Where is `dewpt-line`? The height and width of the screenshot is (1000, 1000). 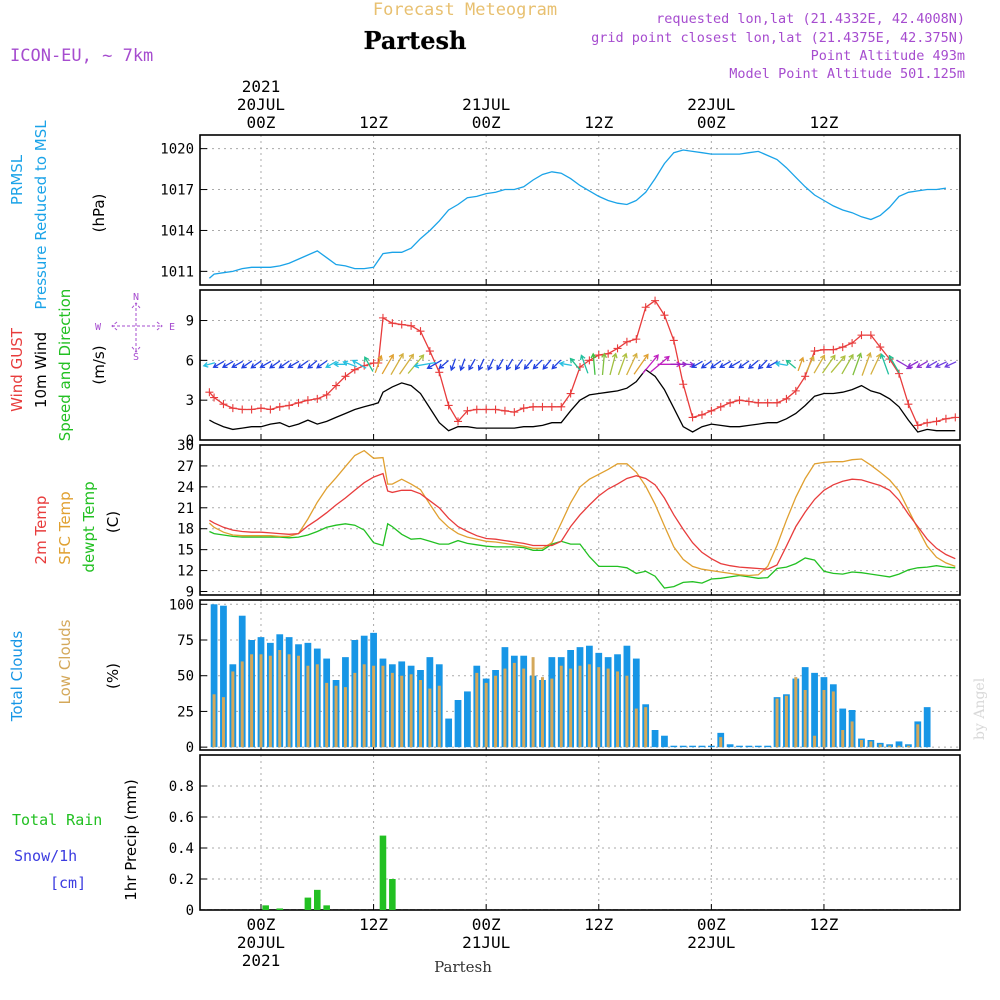
dewpt-line is located at coordinates (582, 555).